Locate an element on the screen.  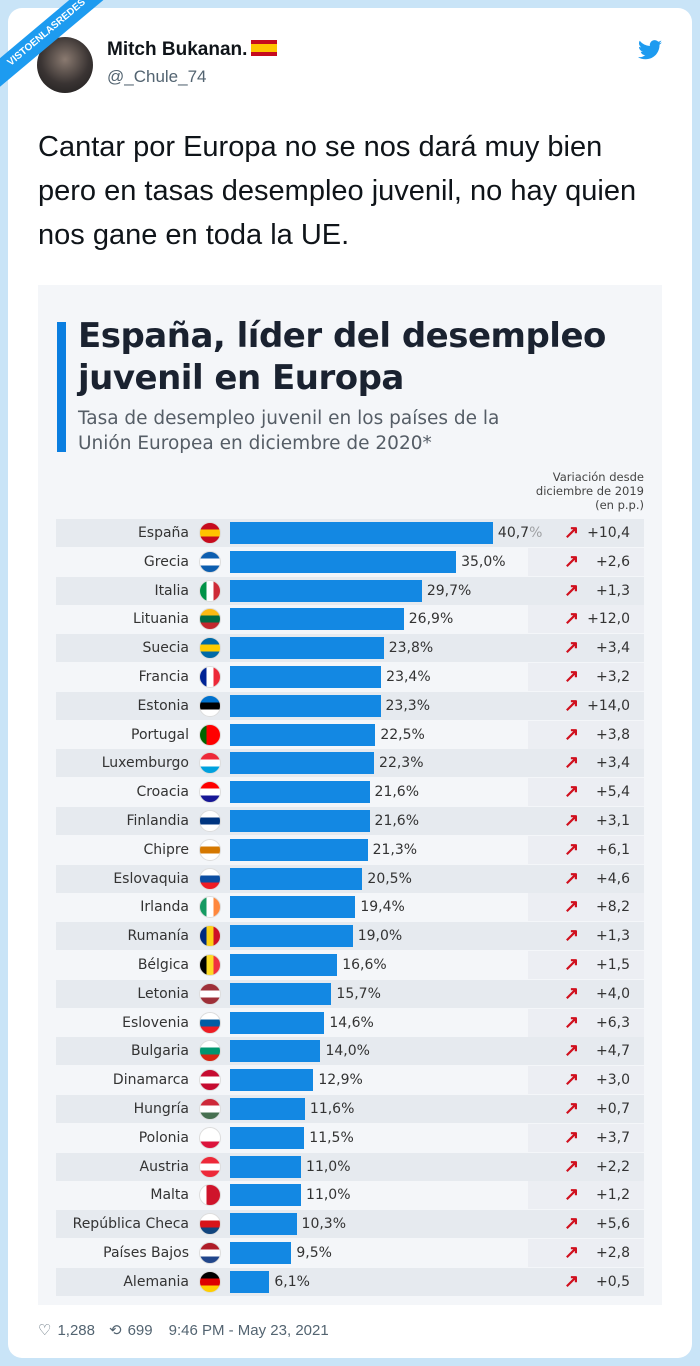
value-label: 10,3% is located at coordinates (324, 1224).